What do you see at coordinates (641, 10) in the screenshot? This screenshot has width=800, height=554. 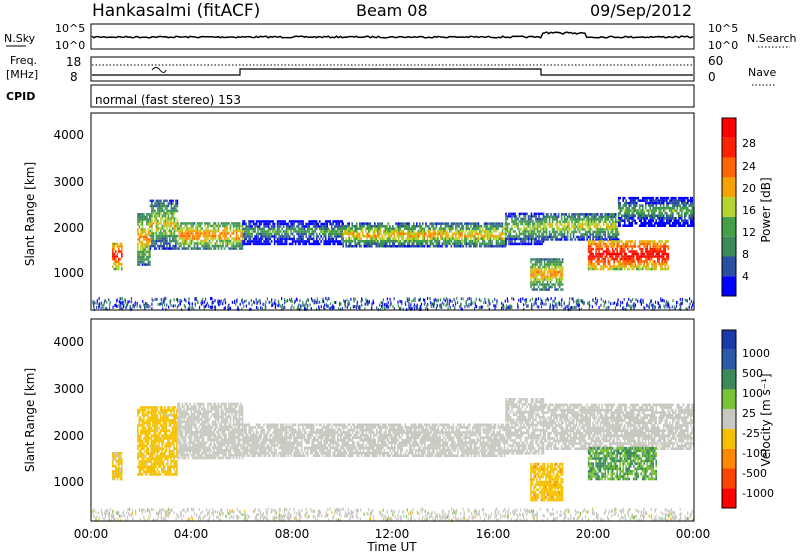 I see `date-label: 09/Sep/2012` at bounding box center [641, 10].